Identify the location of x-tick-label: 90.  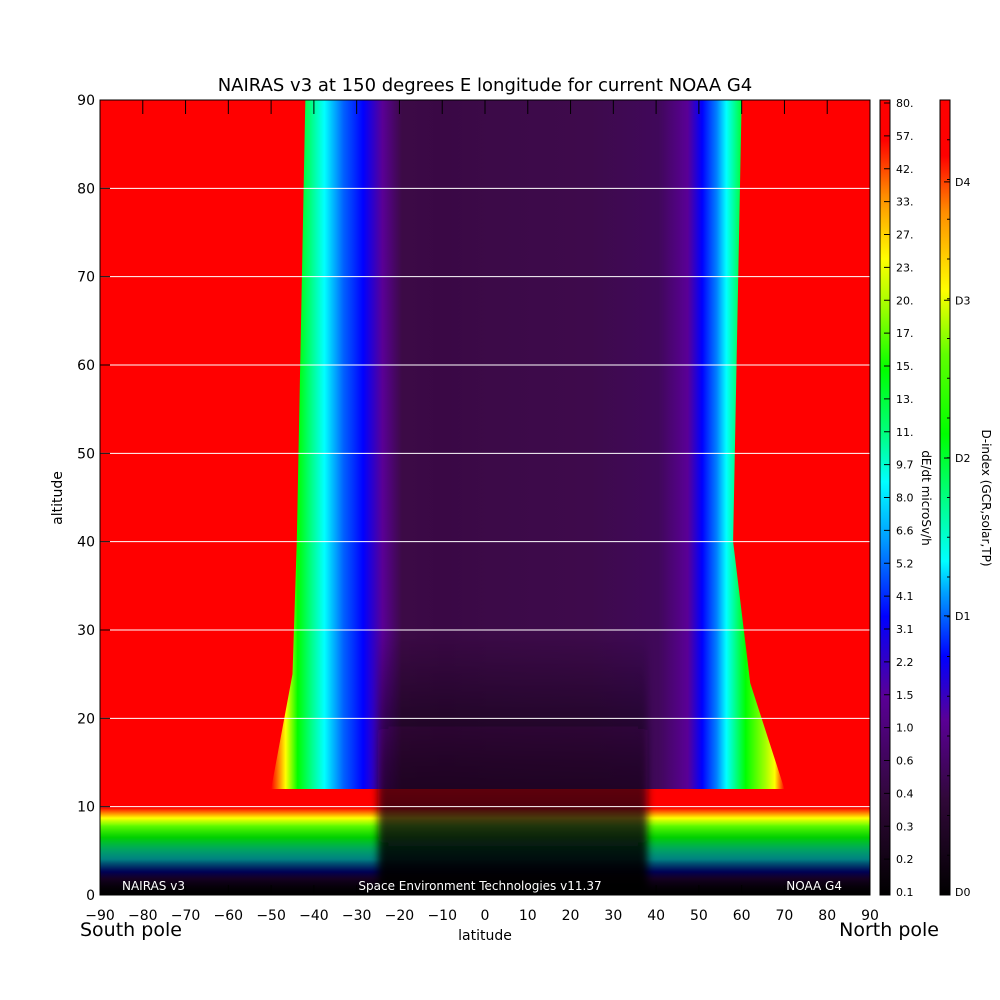
(870, 916).